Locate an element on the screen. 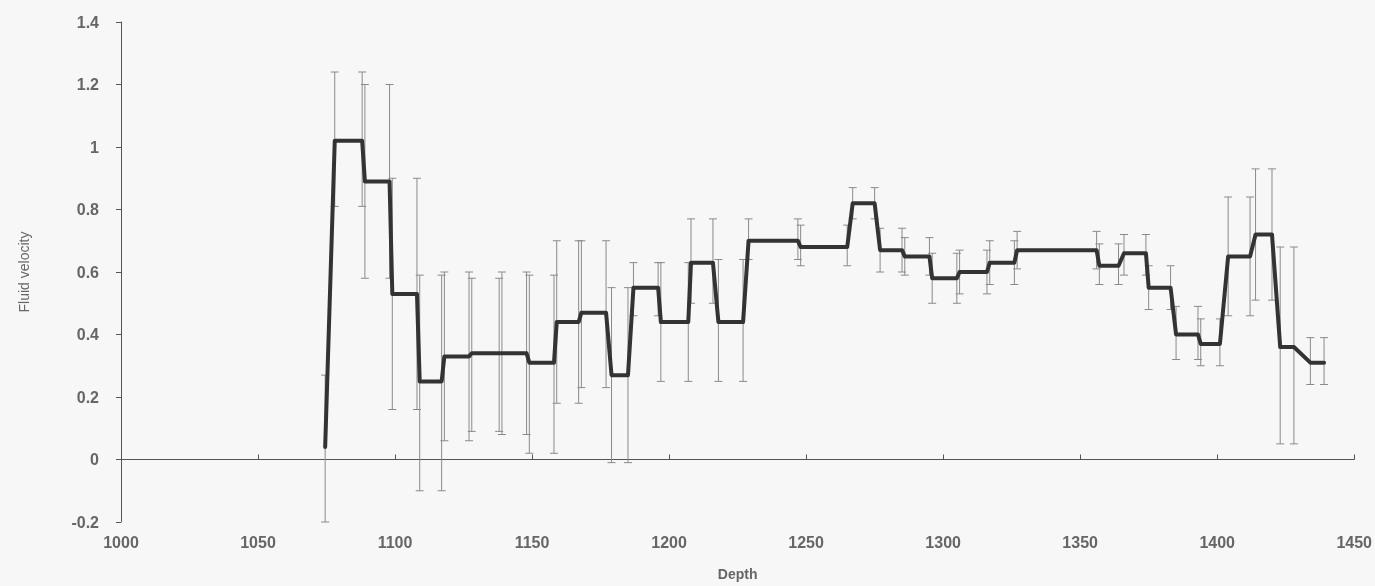  x-axis-title: Depth is located at coordinates (737, 574).